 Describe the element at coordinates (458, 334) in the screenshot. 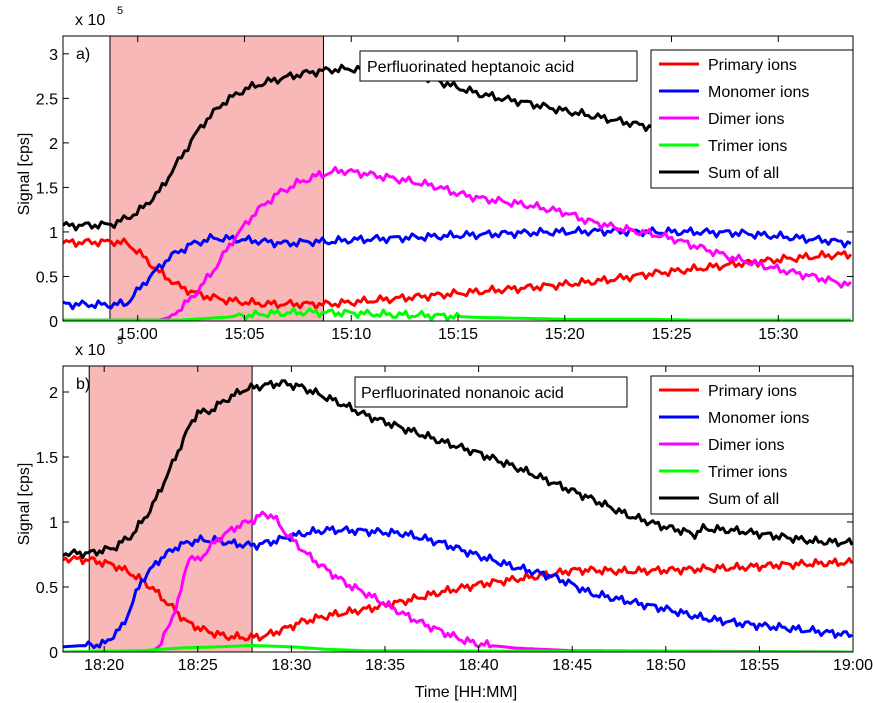

I see `x-tick-label: 15:15` at that location.